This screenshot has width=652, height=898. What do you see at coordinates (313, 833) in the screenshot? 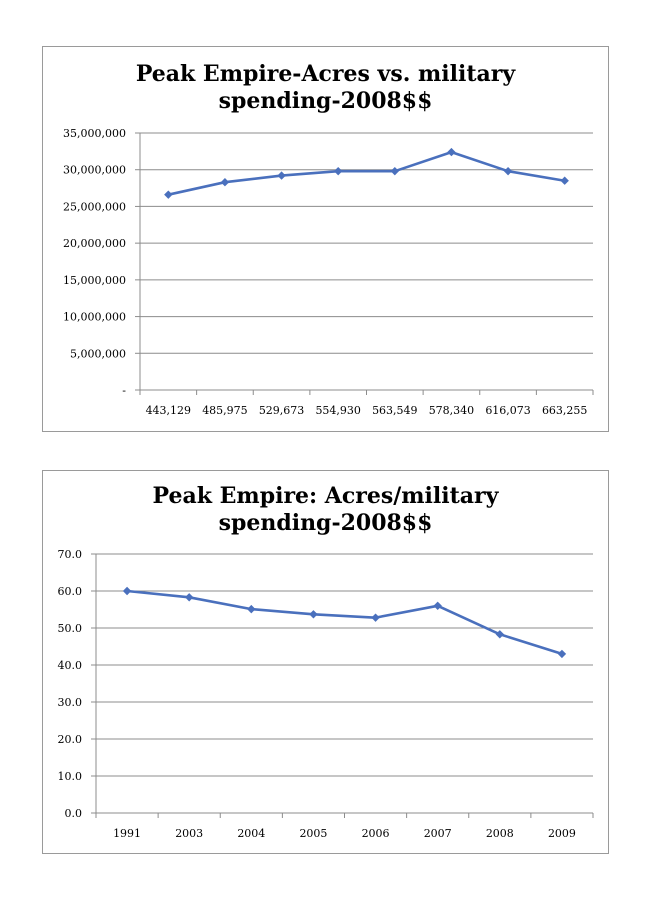
I see `x-tick-label: 2005` at bounding box center [313, 833].